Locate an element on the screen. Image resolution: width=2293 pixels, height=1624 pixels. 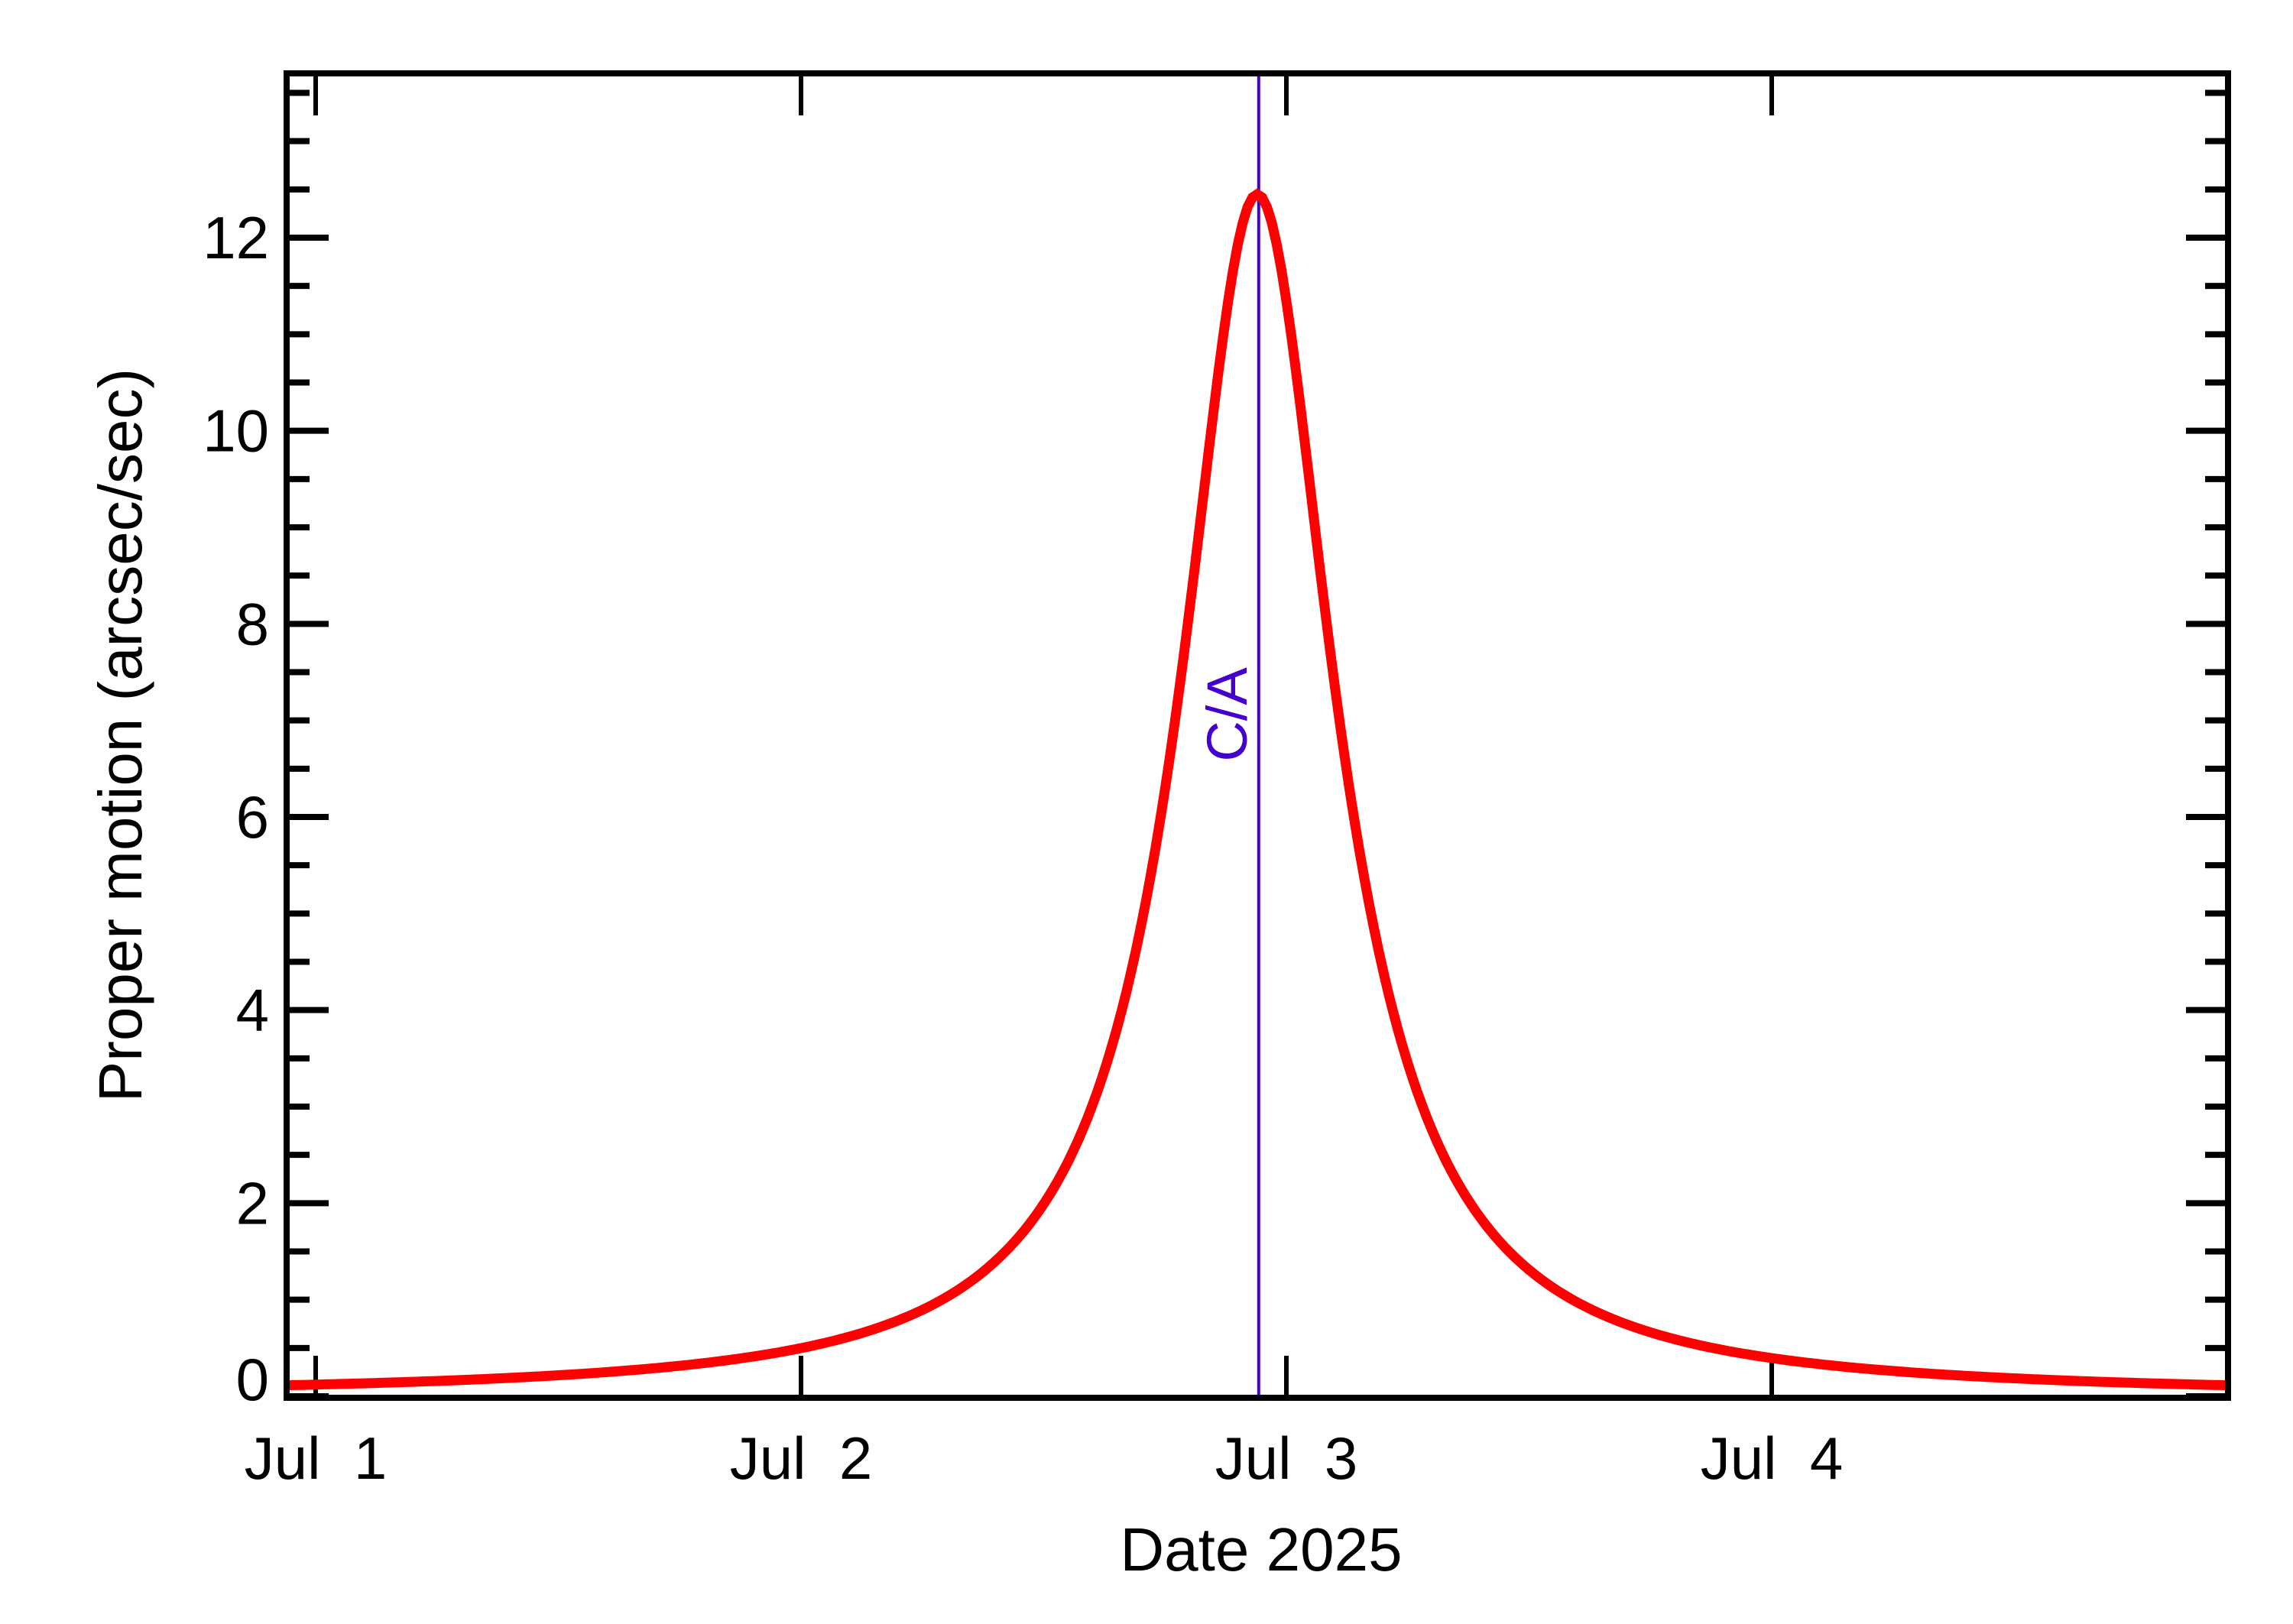
y-tick-labels: 0 2 4 6 8 10 12 is located at coordinates (236, 808).